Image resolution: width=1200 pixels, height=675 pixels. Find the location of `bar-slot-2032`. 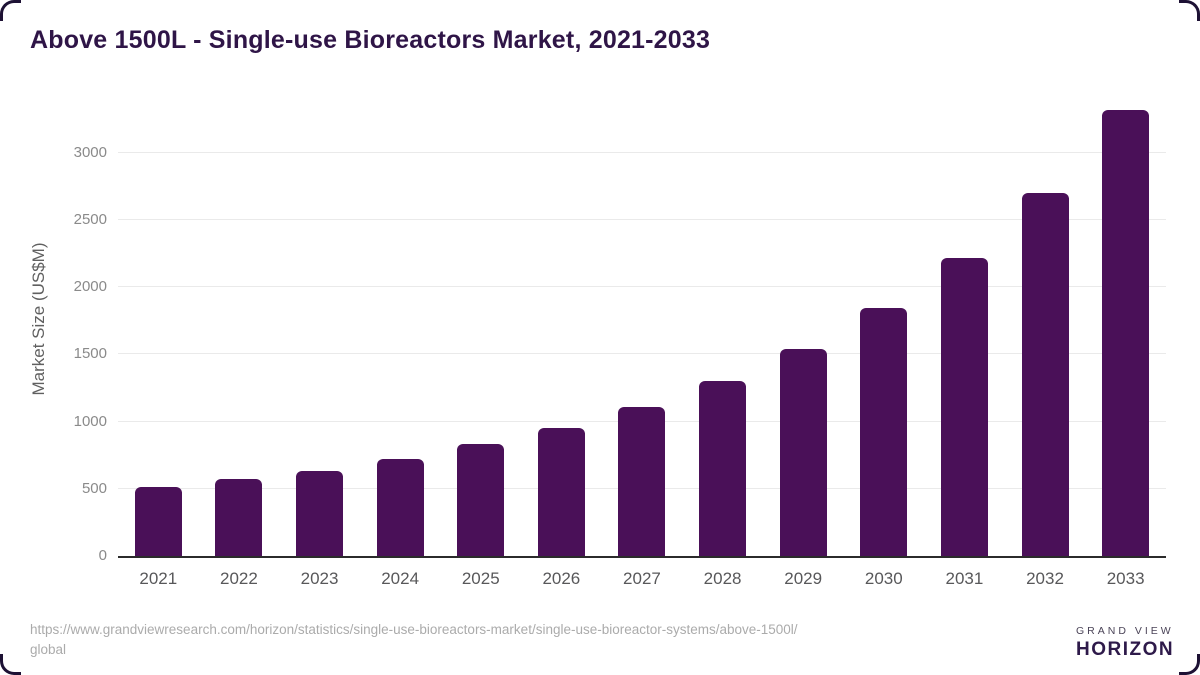

bar-slot-2032 is located at coordinates (1045, 325).